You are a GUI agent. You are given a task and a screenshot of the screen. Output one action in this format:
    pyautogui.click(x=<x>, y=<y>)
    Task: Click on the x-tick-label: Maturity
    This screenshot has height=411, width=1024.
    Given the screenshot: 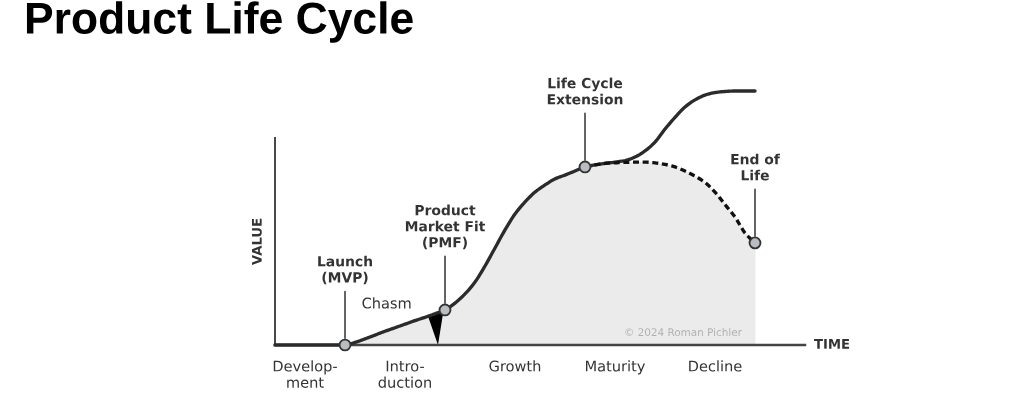 What is the action you would take?
    pyautogui.click(x=615, y=367)
    